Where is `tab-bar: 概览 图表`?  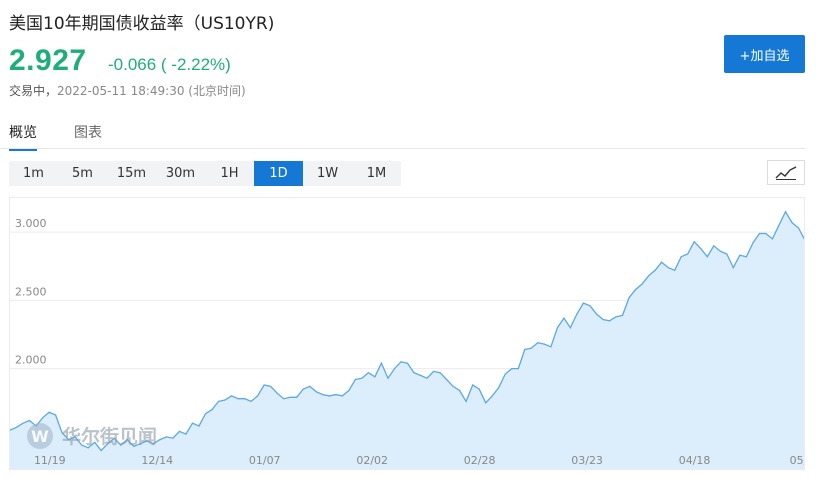 tab-bar: 概览 图表 is located at coordinates (402, 134).